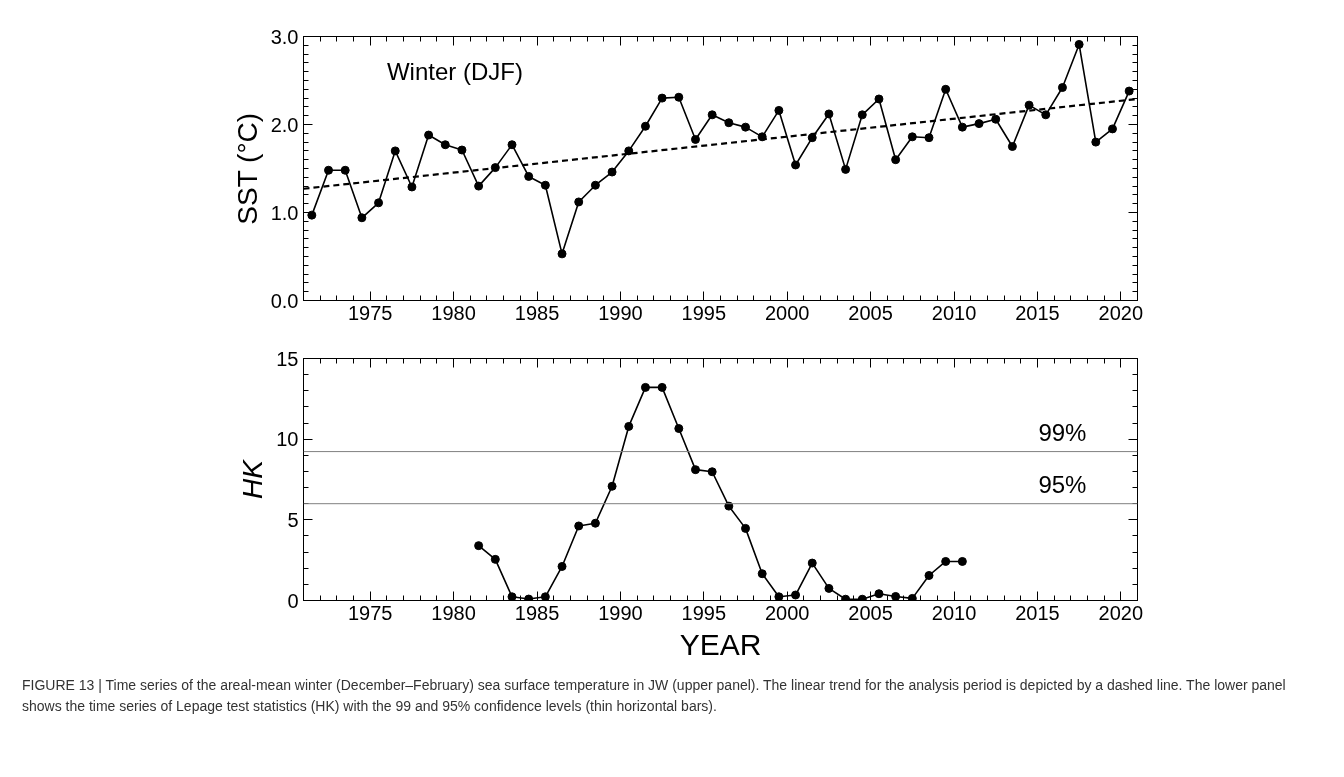  Describe the element at coordinates (654, 696) in the screenshot. I see `caption: FIGURE 13 | Time series of the areal-mean winter (December–February) sea surface temperature in JW (upper panel). The linear trend for the analysis period is depicted by a dashed line. The lower panel shows the time series of Lepage test statistics (HK) with the 99 and 95% confidence levels (thin horizontal bars).` at that location.